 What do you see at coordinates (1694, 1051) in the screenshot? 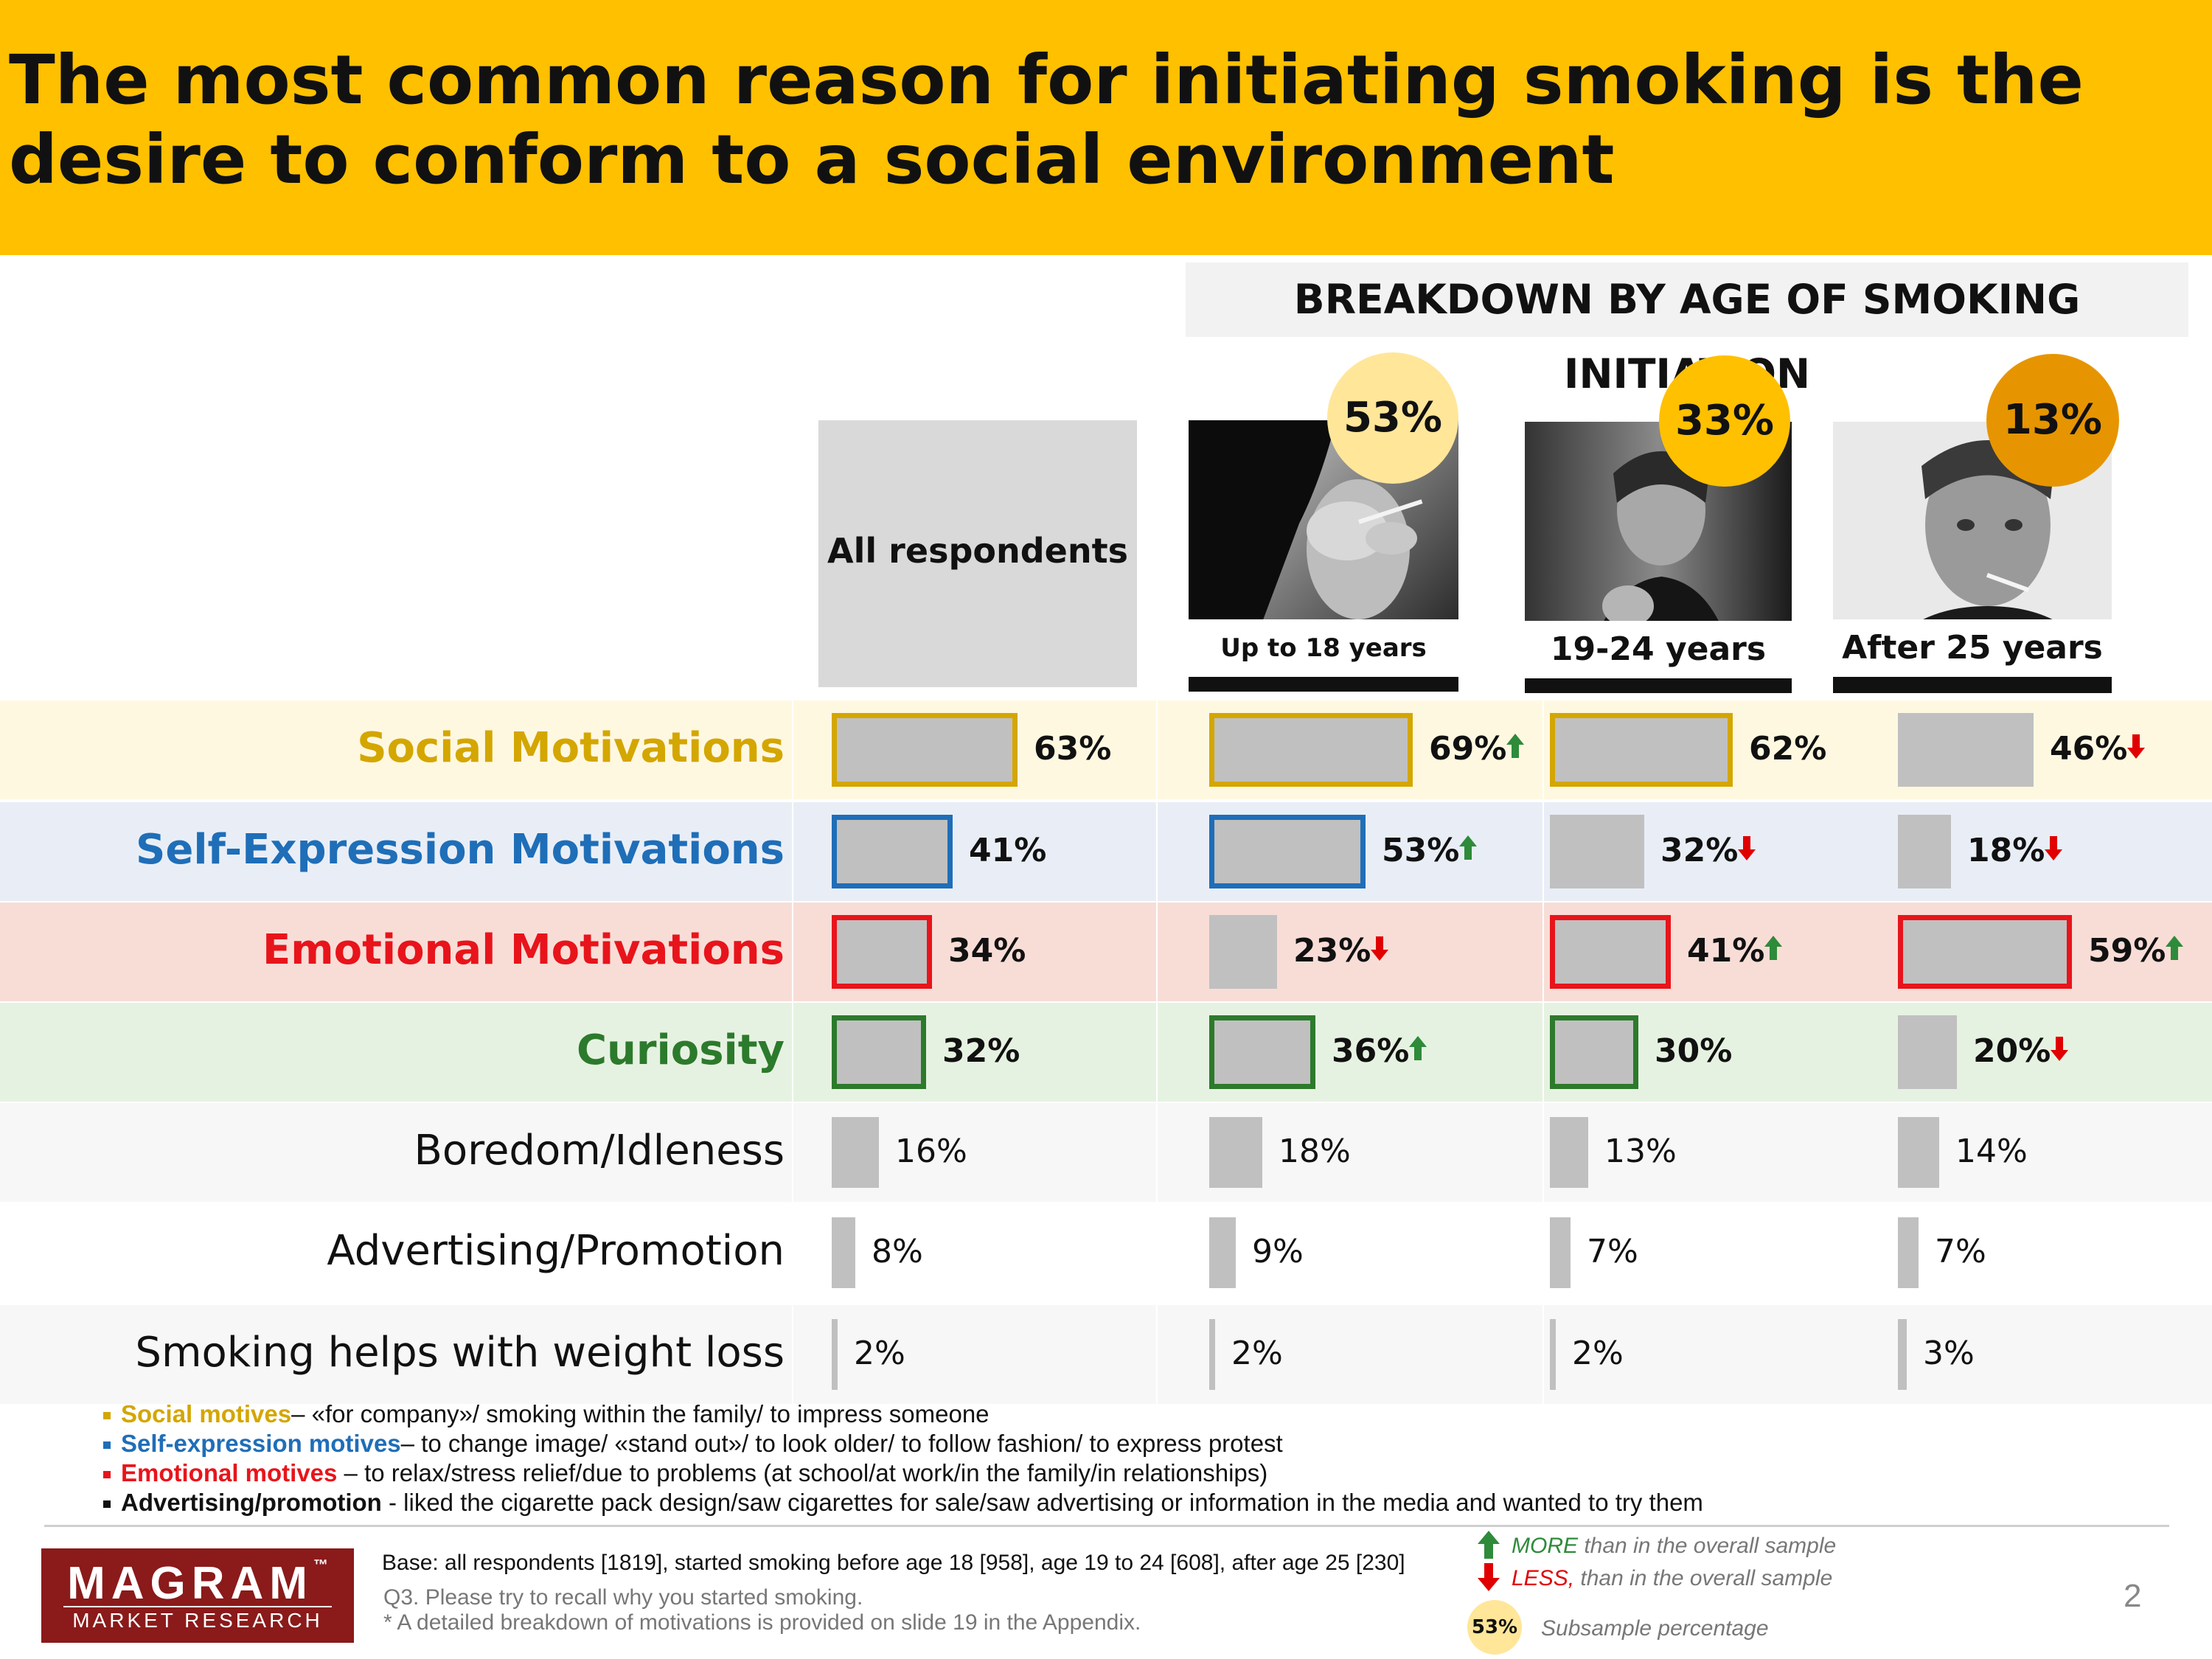
I see `value-label-curiosity-19-24: 30%` at bounding box center [1694, 1051].